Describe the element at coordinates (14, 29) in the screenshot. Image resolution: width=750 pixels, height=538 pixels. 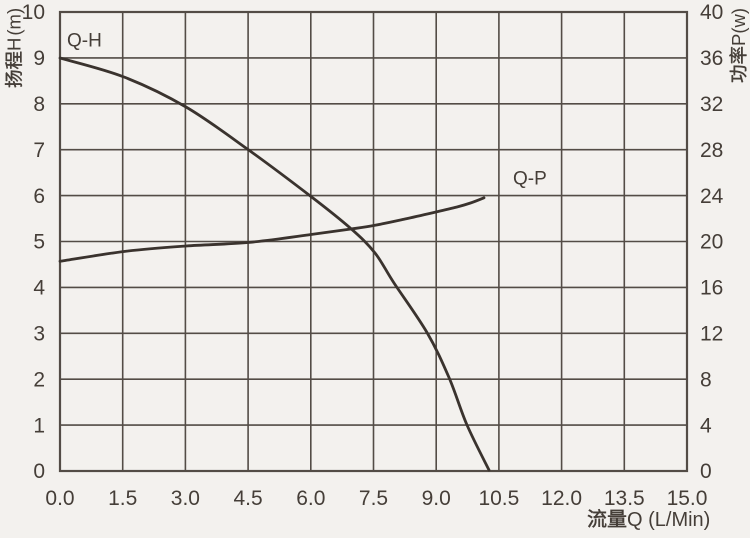
I see `svg-text: H(m)` at that location.